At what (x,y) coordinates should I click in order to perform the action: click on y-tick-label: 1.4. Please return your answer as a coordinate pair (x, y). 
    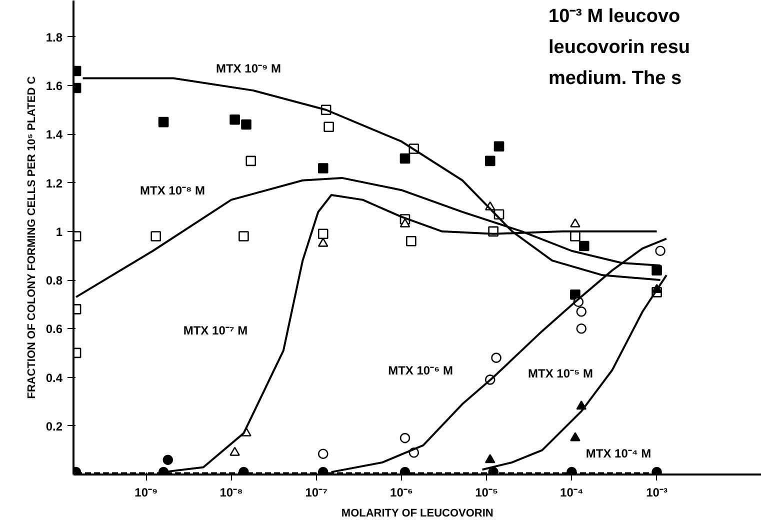
    Looking at the image, I should click on (54, 135).